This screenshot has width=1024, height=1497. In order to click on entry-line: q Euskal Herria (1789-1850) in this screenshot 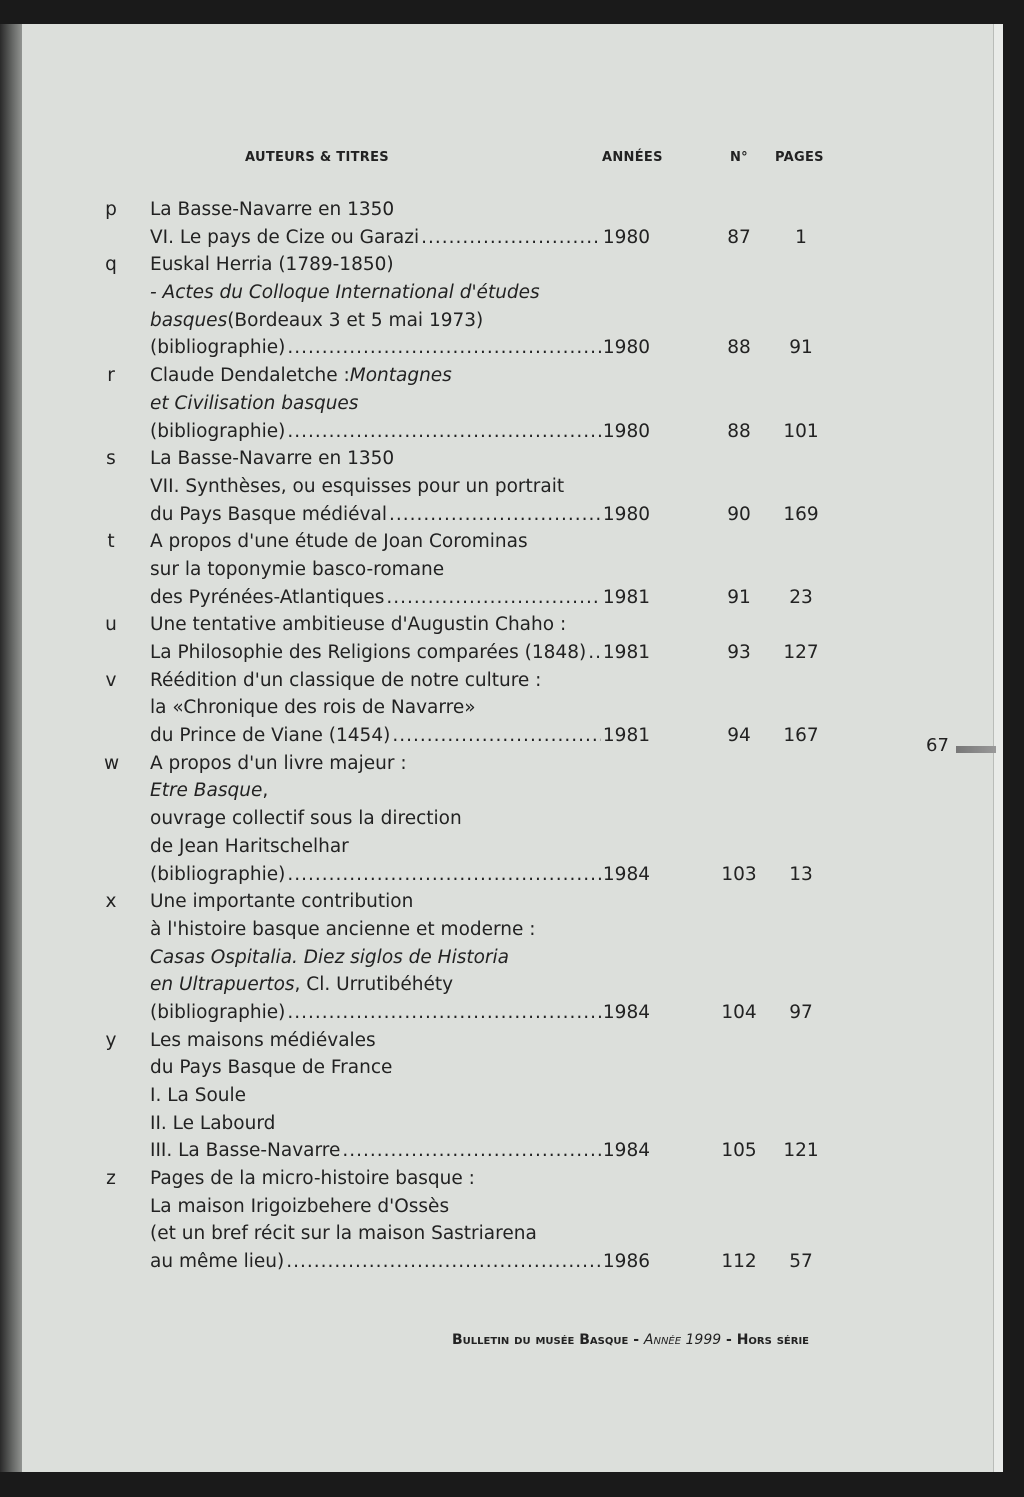, I will do `click(500, 265)`.